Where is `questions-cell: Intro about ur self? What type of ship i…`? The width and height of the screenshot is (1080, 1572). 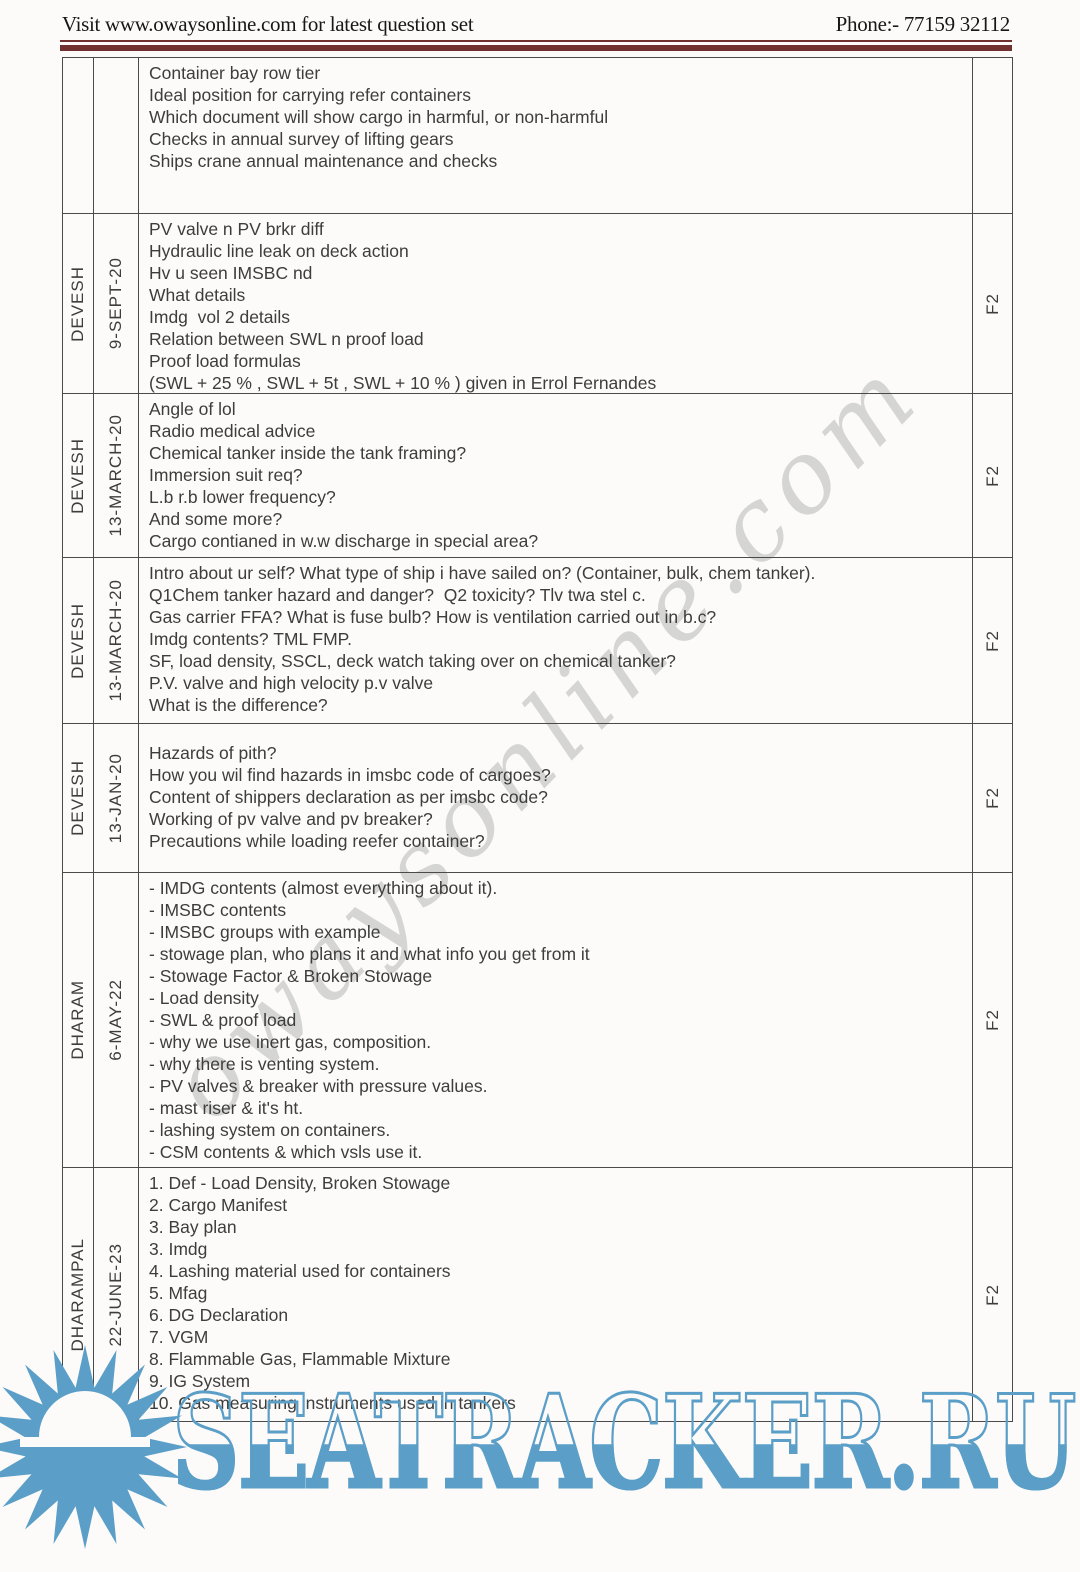 questions-cell: Intro about ur self? What type of ship i… is located at coordinates (556, 640).